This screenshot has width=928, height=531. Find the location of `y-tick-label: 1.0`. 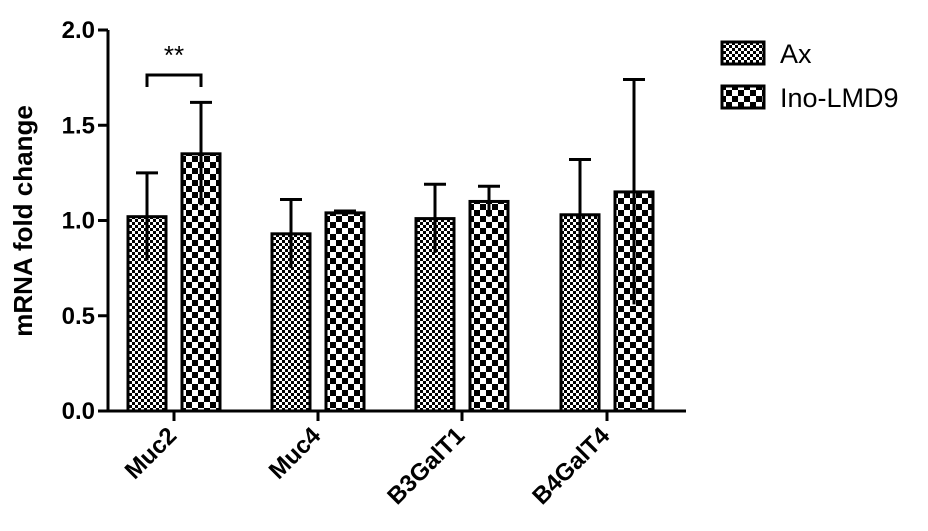

y-tick-label: 1.0 is located at coordinates (78, 221).